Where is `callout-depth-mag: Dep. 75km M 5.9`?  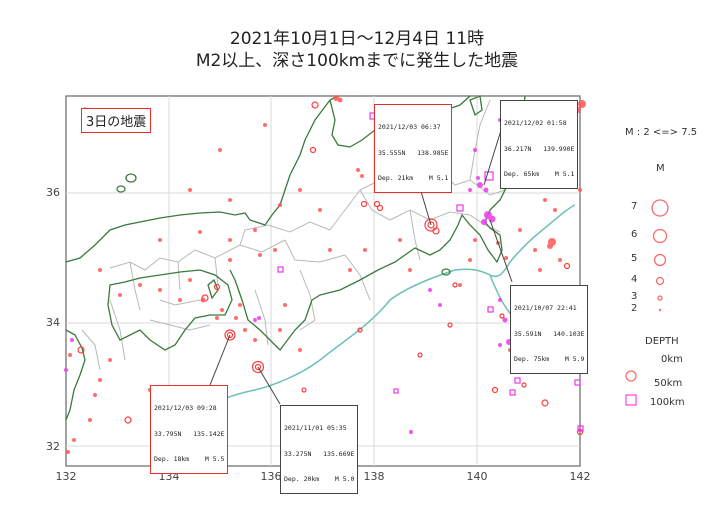
callout-depth-mag: Dep. 75km M 5.9 is located at coordinates (549, 359).